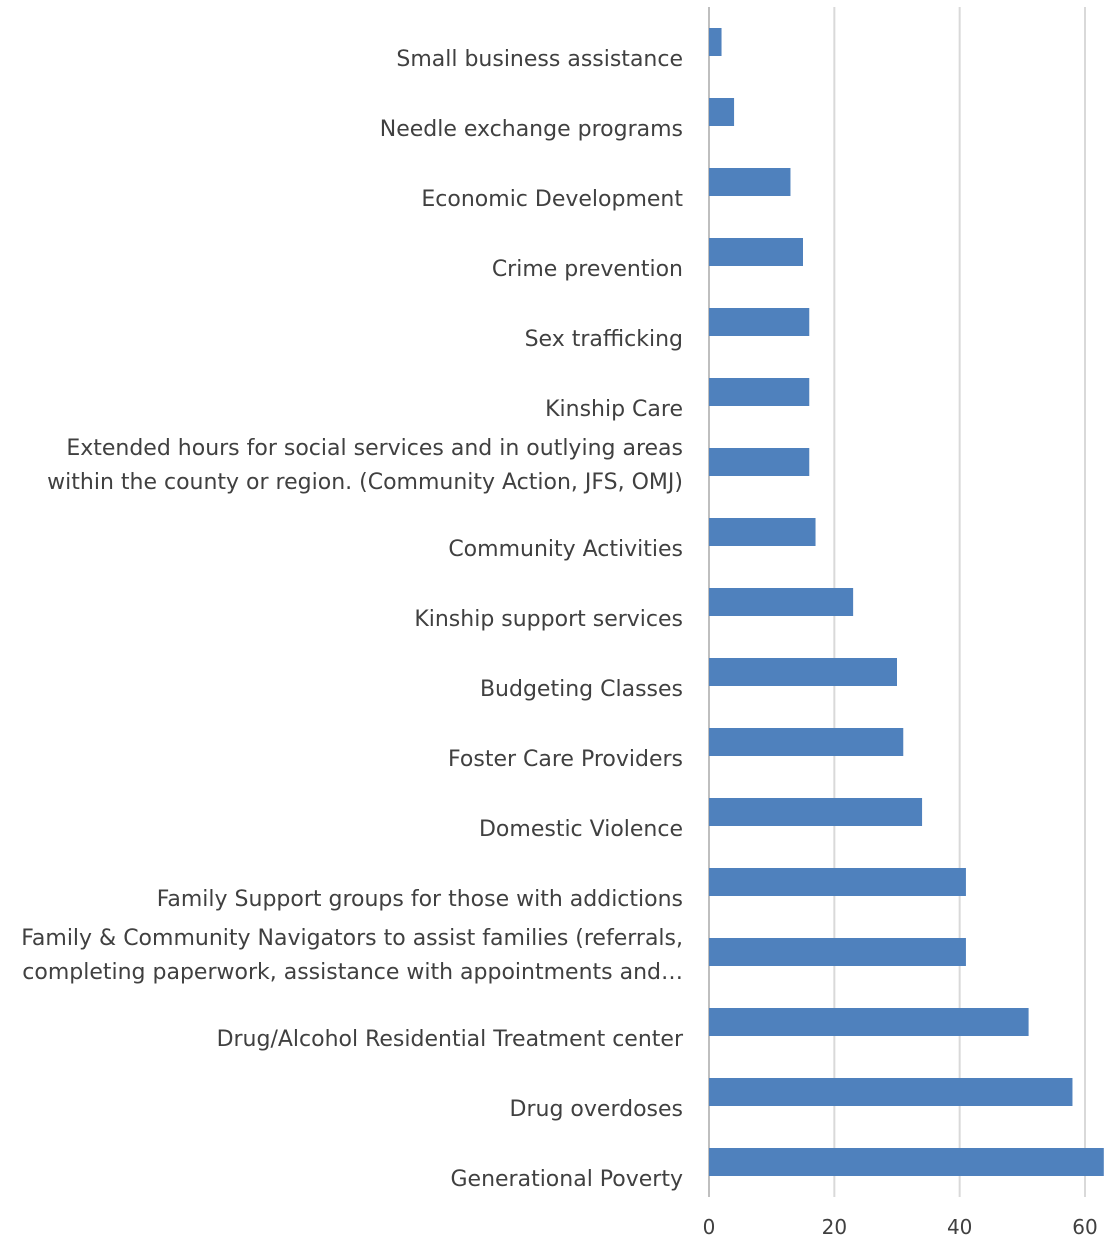 The height and width of the screenshot is (1241, 1104). I want to click on category-label: Kinship support services, so click(548, 619).